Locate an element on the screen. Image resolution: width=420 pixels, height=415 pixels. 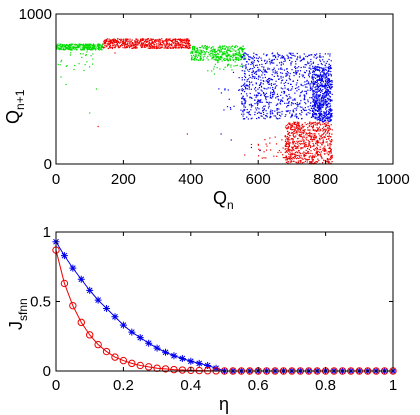
star-marker is located at coordinates (81, 279).